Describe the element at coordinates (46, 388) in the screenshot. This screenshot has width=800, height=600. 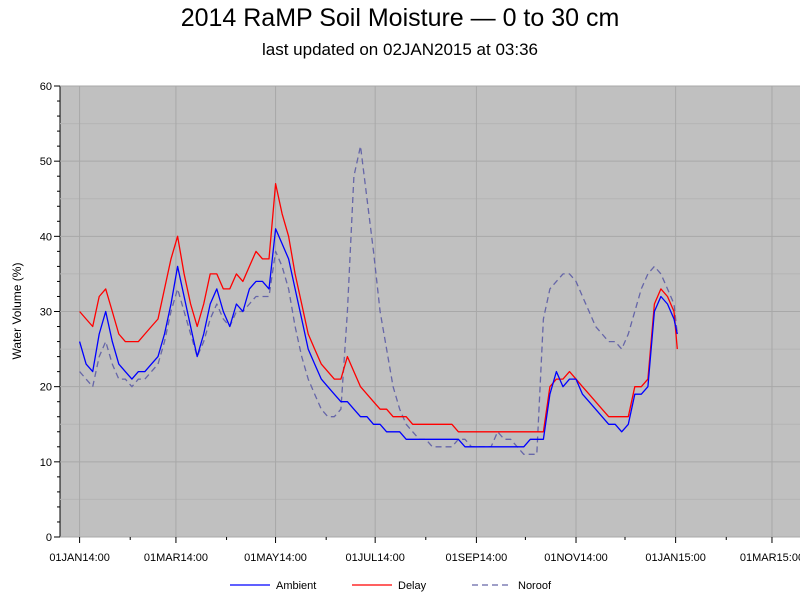
I see `y-tick-label: 20` at that location.